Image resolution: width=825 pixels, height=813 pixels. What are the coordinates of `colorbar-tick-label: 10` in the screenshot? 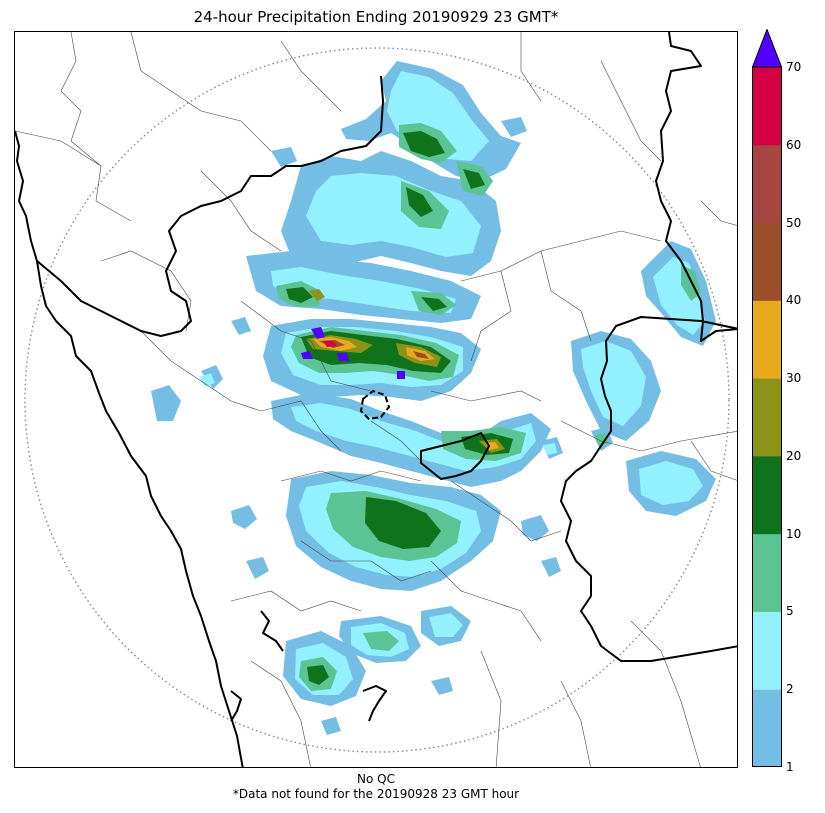 It's located at (794, 533).